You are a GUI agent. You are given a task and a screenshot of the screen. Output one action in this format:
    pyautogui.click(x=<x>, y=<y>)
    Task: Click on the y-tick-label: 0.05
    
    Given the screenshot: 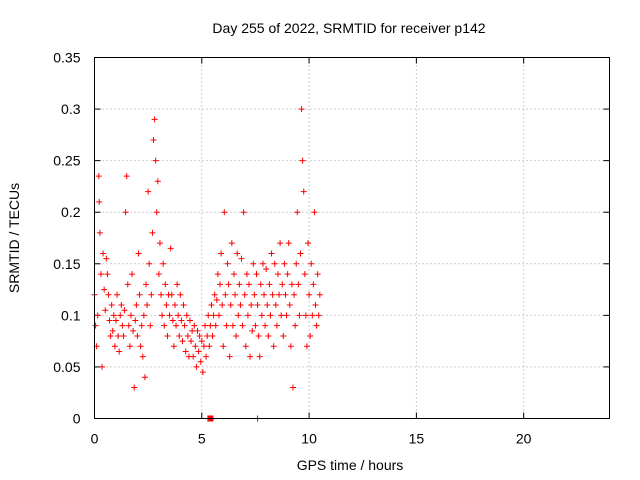 What is the action you would take?
    pyautogui.click(x=66, y=367)
    